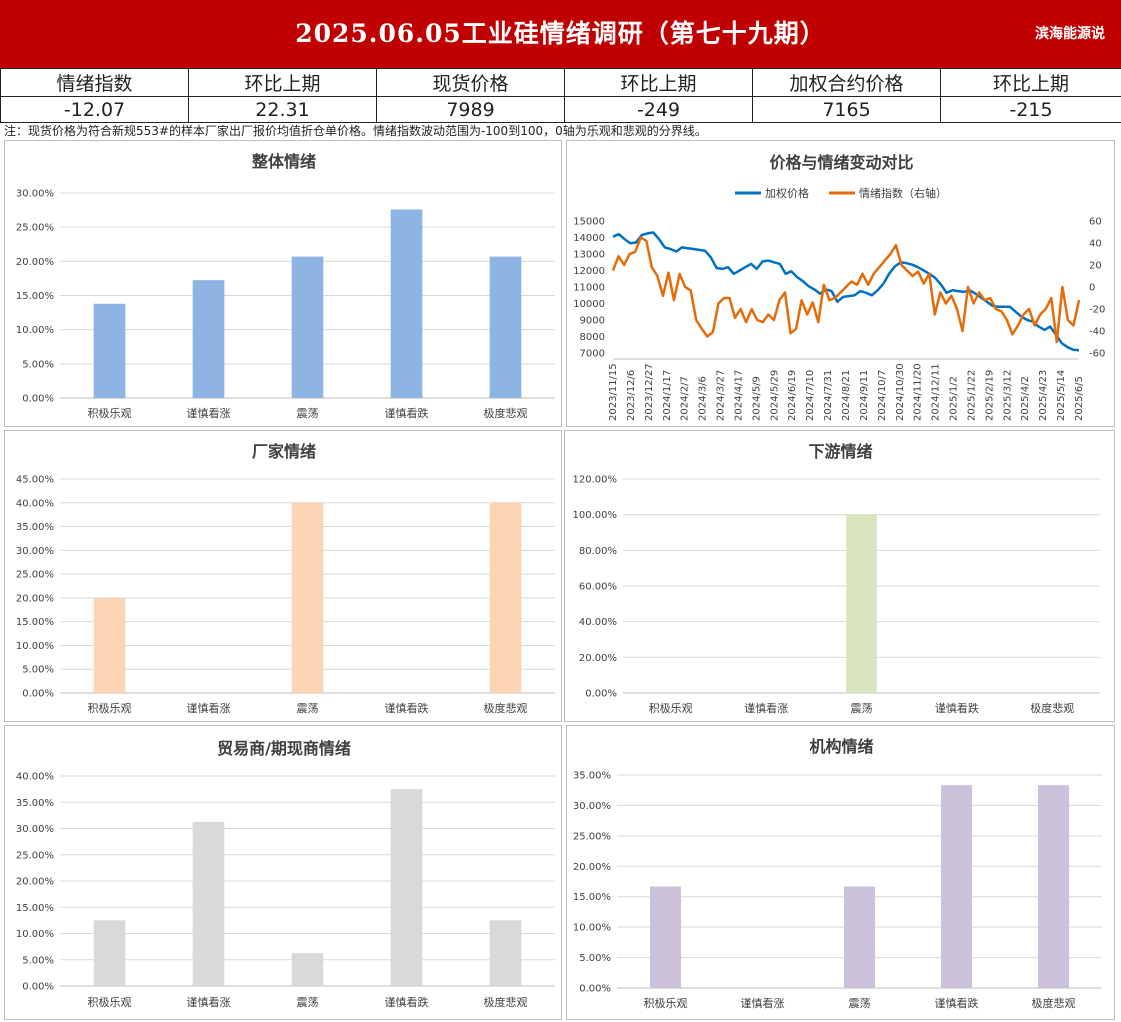  What do you see at coordinates (864, 395) in the screenshot?
I see `x-tick-label: 2024/9/11` at bounding box center [864, 395].